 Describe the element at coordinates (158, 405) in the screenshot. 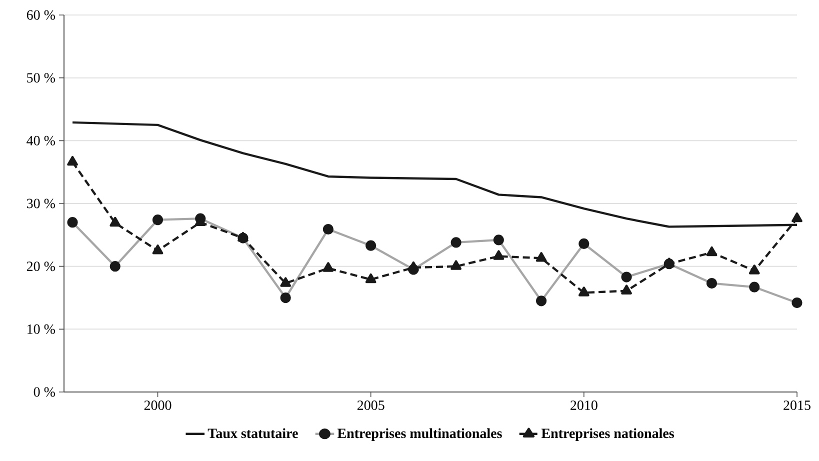

I see `x-tick-label: 2000` at that location.